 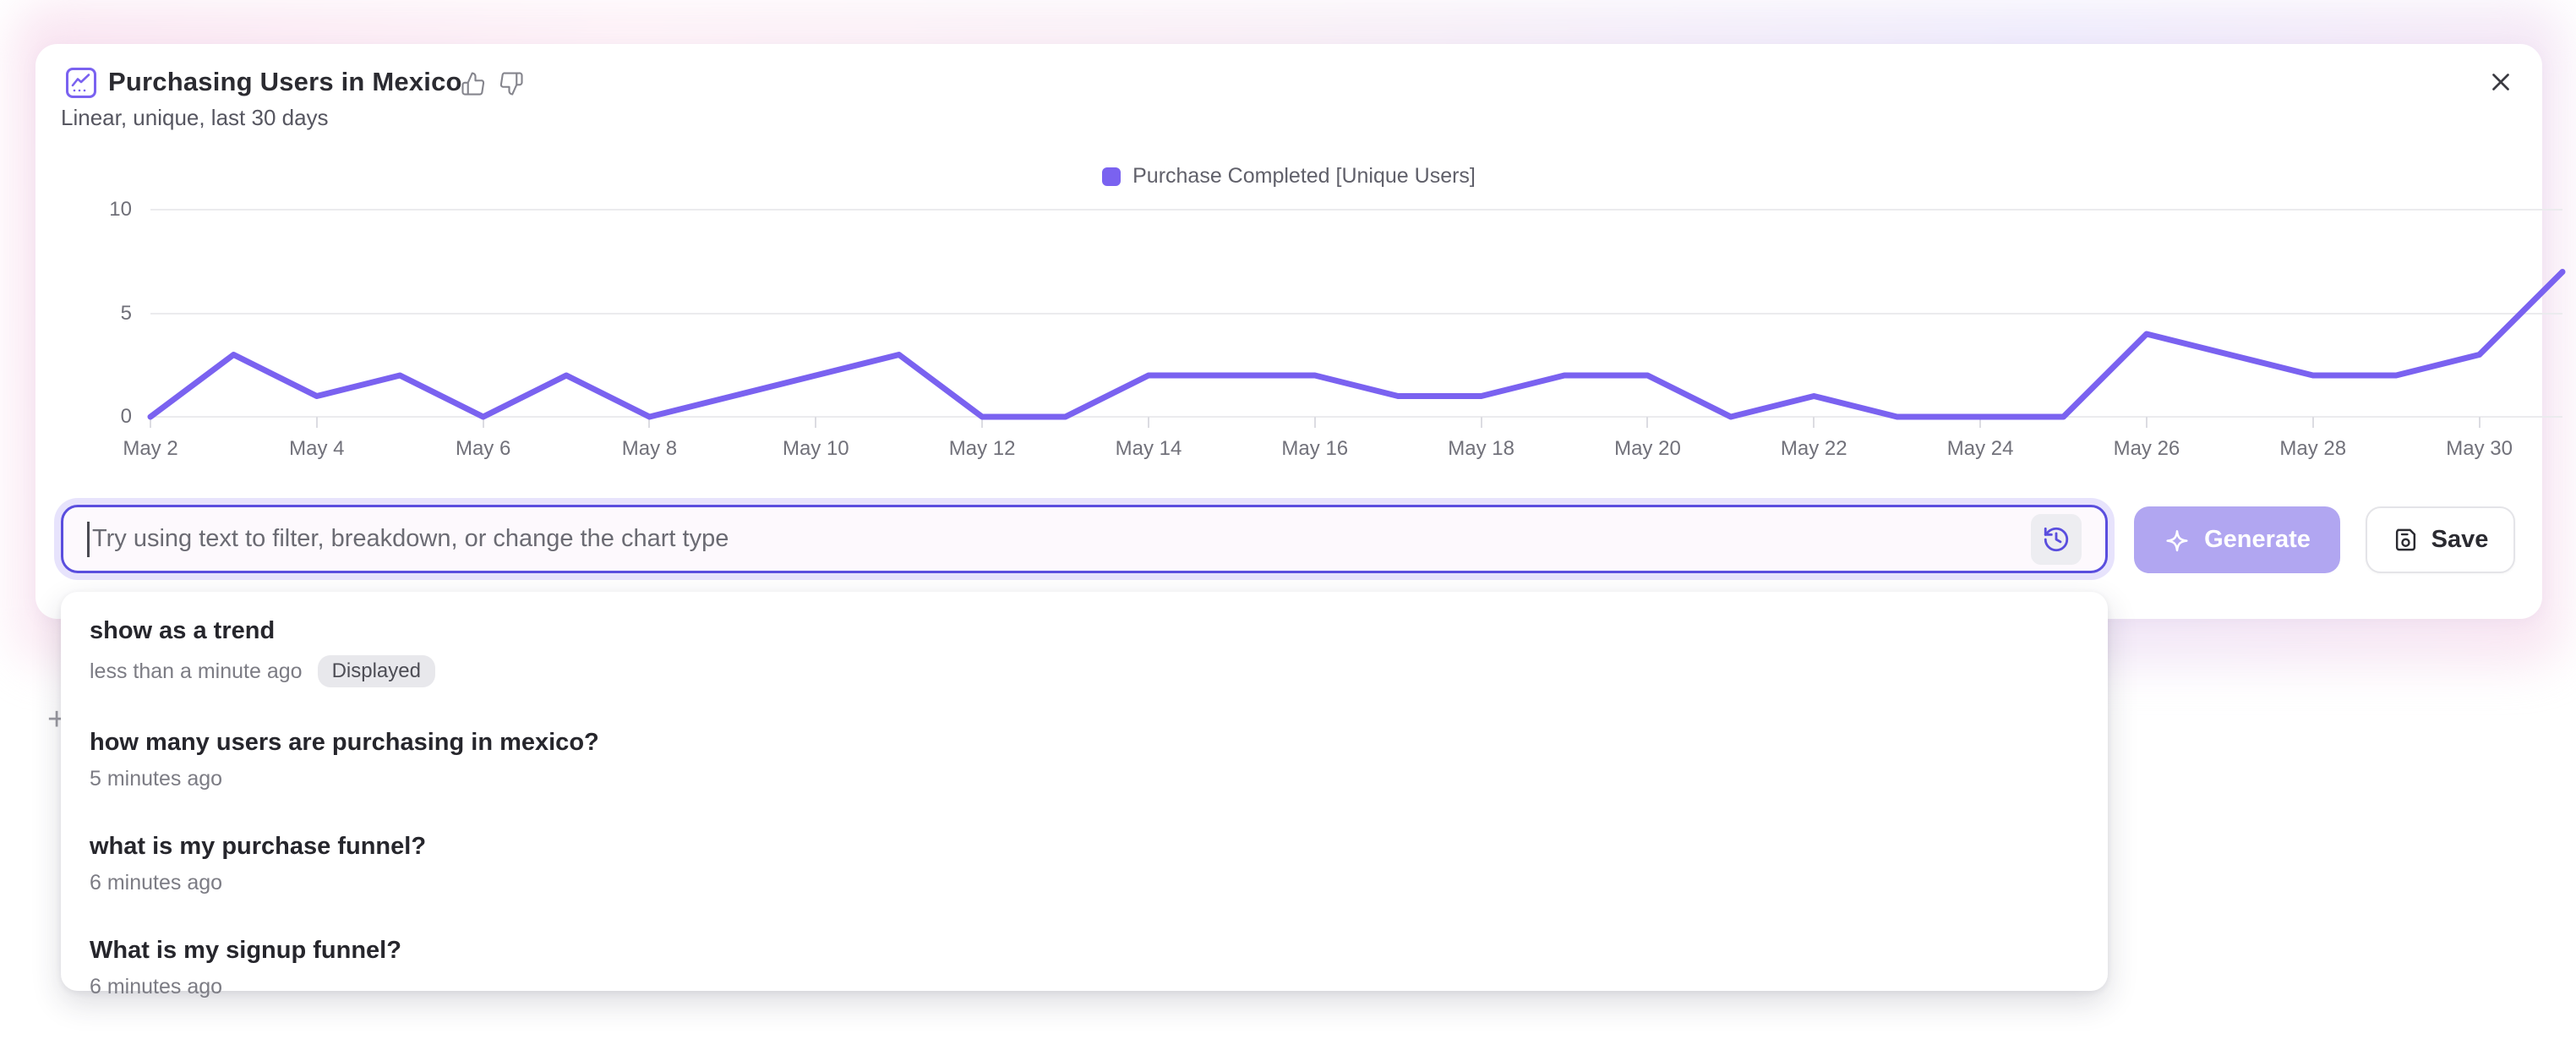 What do you see at coordinates (2177, 540) in the screenshot?
I see `sparkle-icon` at bounding box center [2177, 540].